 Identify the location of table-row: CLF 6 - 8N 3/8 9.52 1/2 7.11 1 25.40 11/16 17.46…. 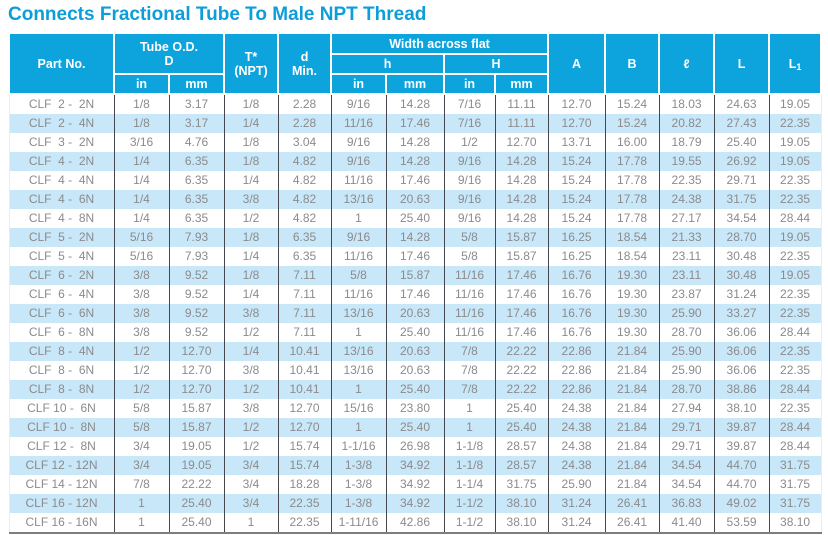
(415, 332).